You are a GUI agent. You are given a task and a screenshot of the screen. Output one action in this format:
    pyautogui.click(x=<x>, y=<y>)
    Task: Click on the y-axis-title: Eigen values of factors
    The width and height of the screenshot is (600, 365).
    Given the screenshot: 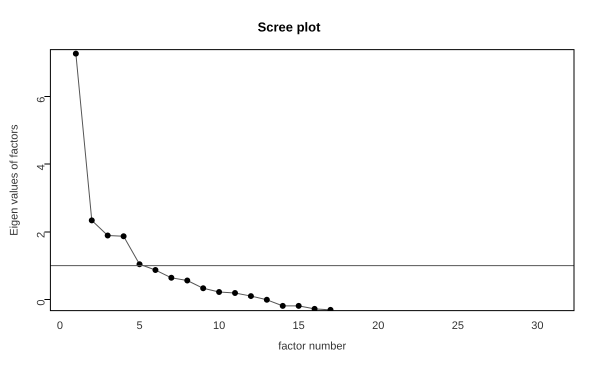 What is the action you would take?
    pyautogui.click(x=14, y=180)
    